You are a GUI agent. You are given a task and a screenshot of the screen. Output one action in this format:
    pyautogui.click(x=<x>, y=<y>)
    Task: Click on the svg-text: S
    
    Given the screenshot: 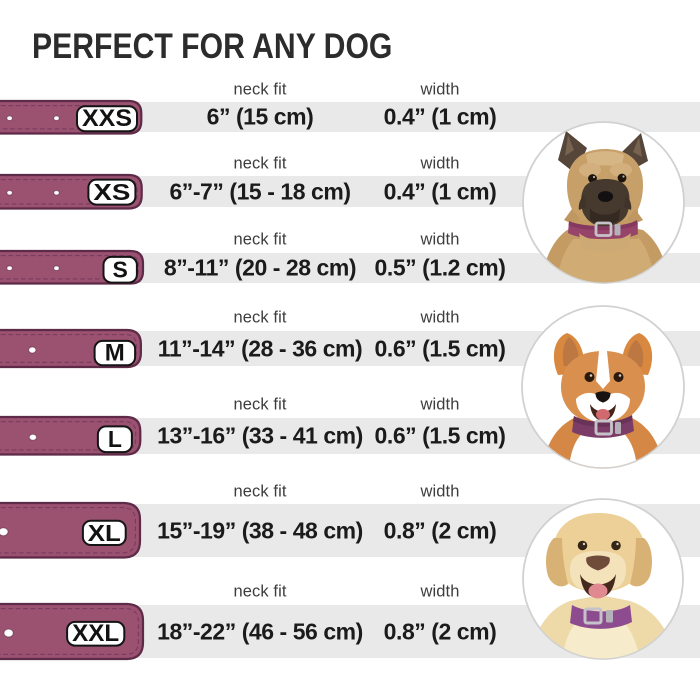 What is the action you would take?
    pyautogui.click(x=120, y=270)
    